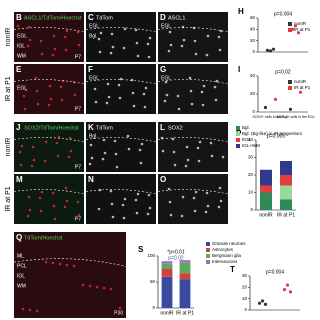  What do you see at coordinates (94, 26) in the screenshot?
I see `region-label: EGL` at bounding box center [94, 26].